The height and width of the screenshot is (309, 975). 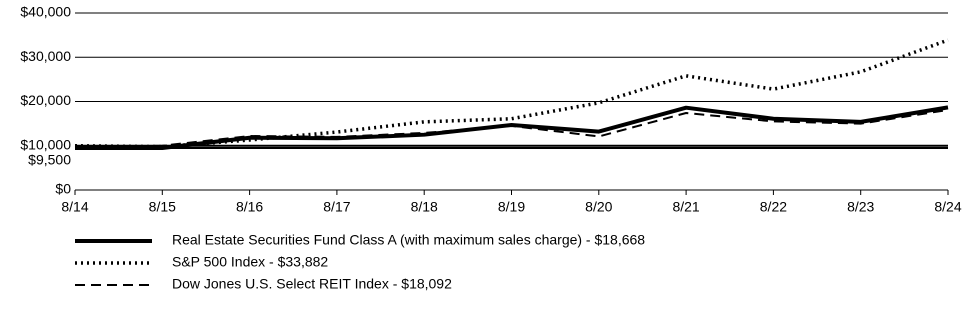 I want to click on x-tick-label: 8/17, so click(x=336, y=207).